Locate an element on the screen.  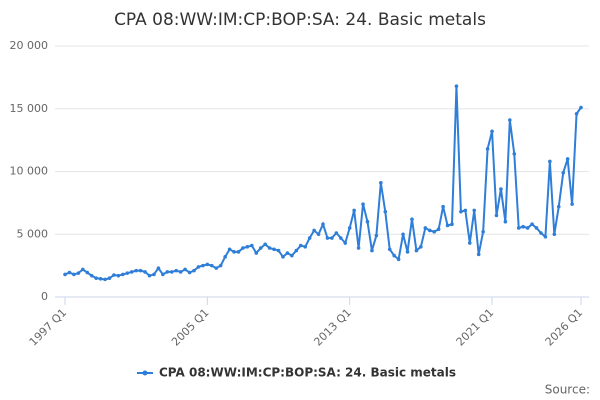
y-tick-label: 20 000 is located at coordinates (29, 45).